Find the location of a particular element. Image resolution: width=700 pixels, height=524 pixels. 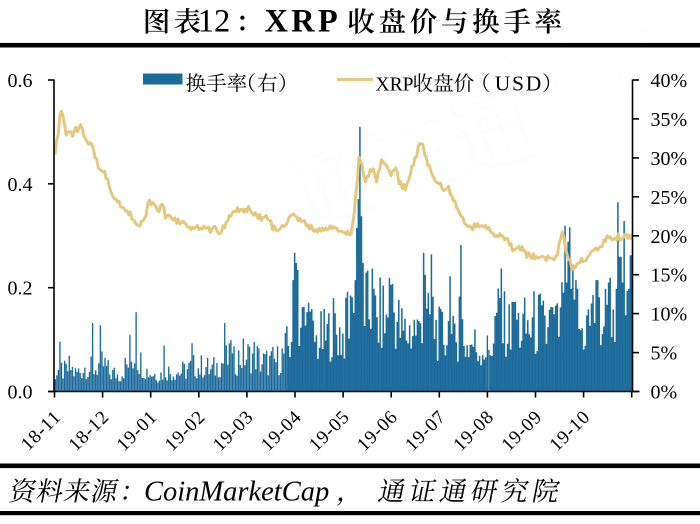

svg-text: 19-01 is located at coordinates (137, 430).